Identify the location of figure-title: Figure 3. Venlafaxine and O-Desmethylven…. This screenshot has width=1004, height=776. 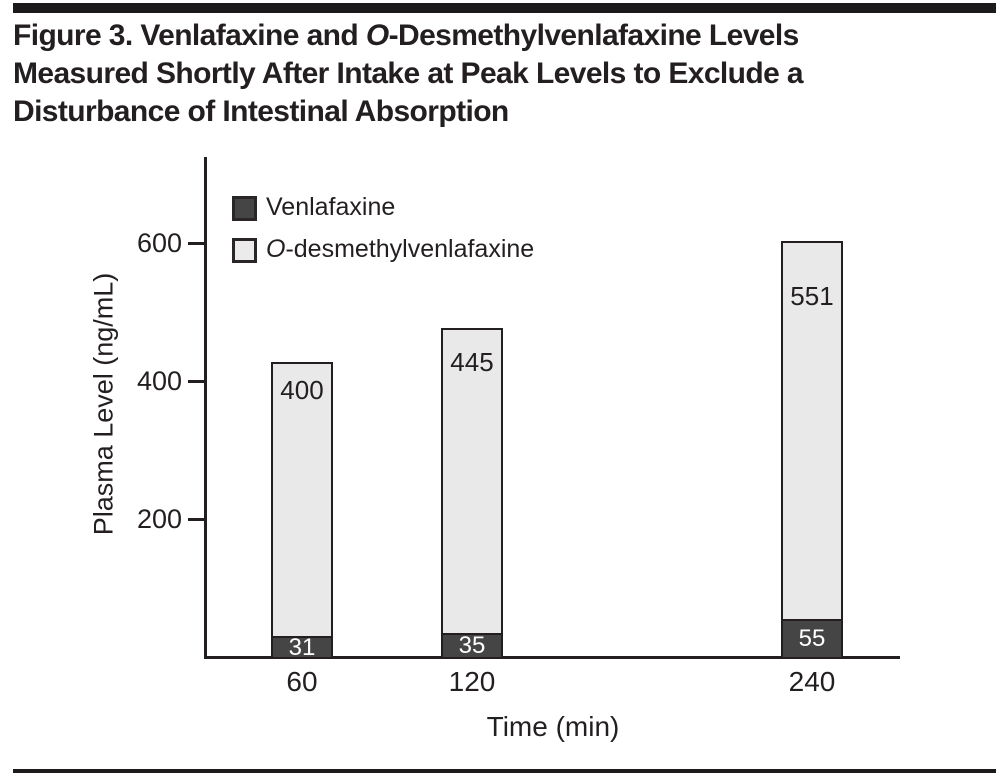
(505, 74).